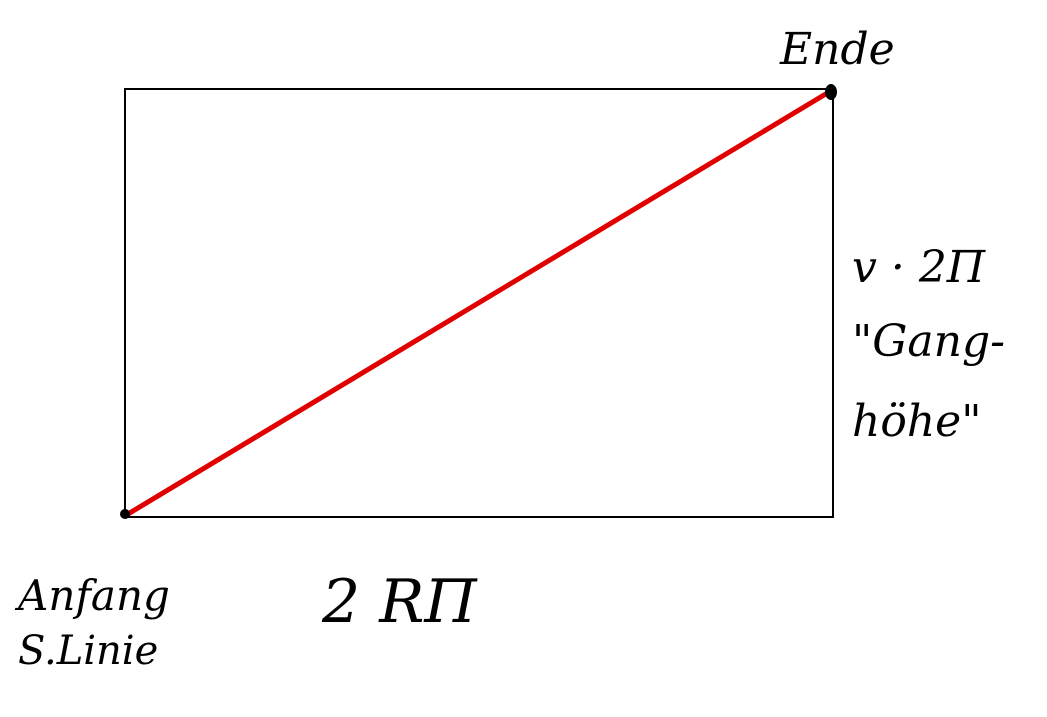  Describe the element at coordinates (125, 514) in the screenshot. I see `start-point` at that location.